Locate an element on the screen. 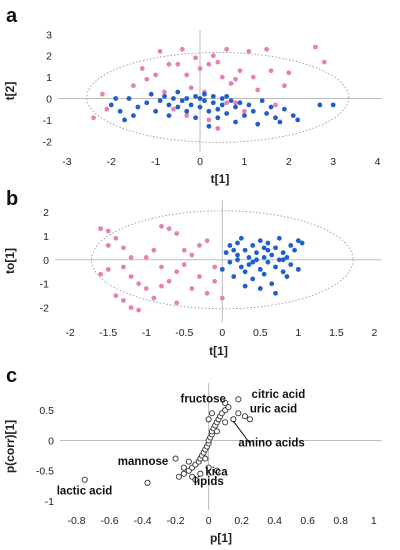 The image size is (400, 550). chart-b-y-tick: 2 is located at coordinates (46, 213).